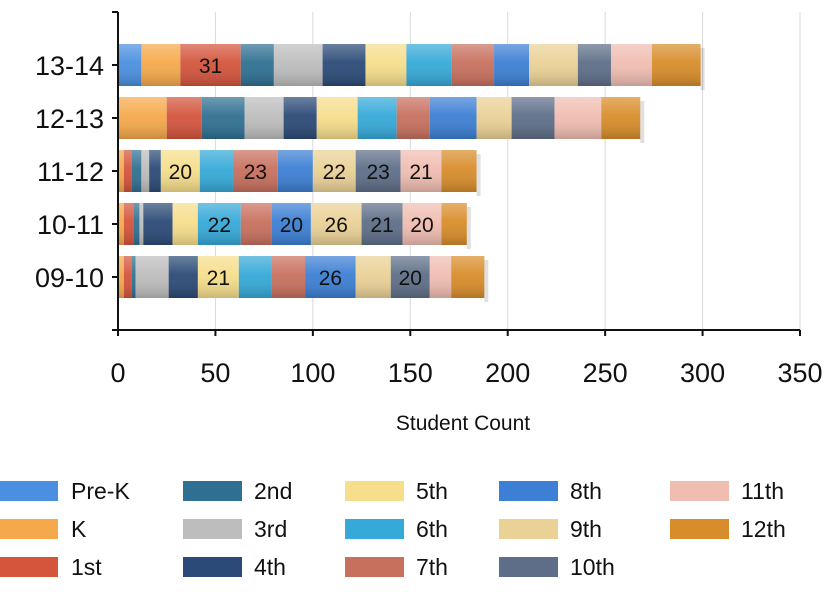  What do you see at coordinates (507, 373) in the screenshot?
I see `x-tick-label: 200` at bounding box center [507, 373].